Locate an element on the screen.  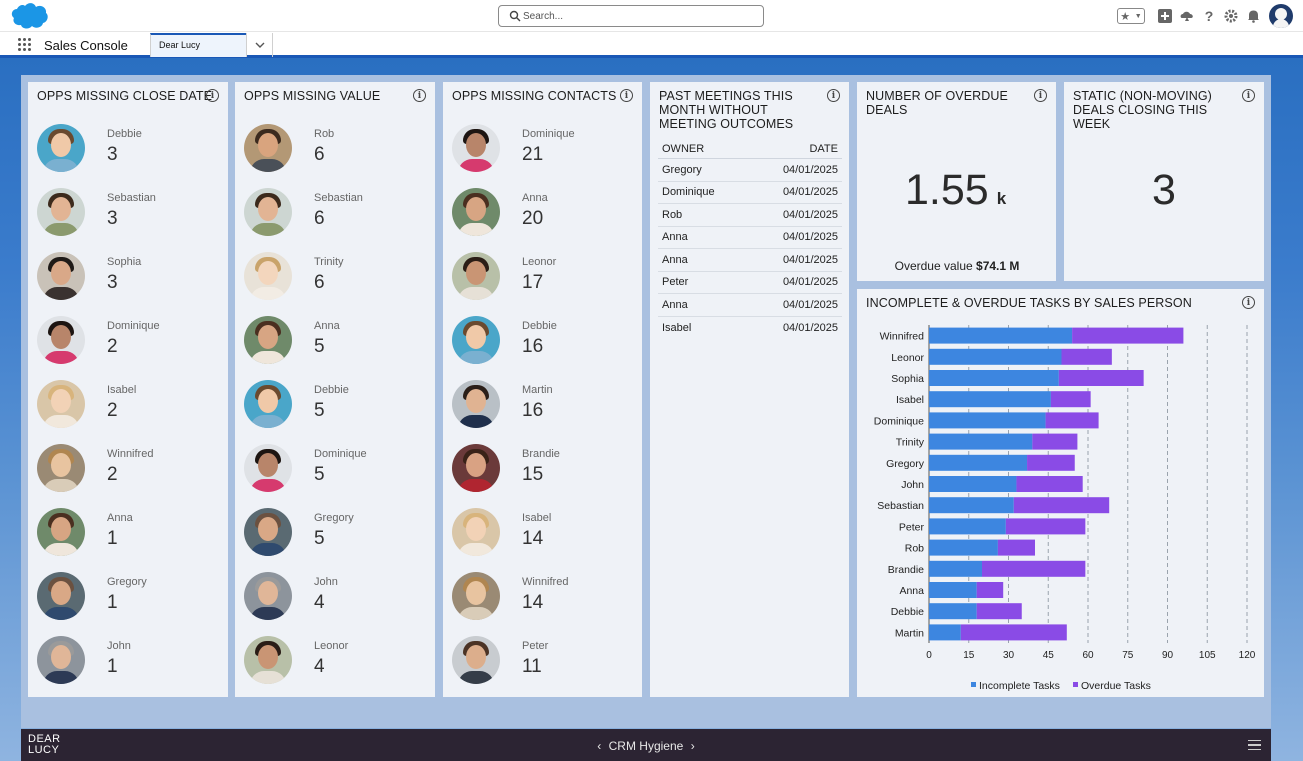
person-name: Gregory is located at coordinates (334, 518).